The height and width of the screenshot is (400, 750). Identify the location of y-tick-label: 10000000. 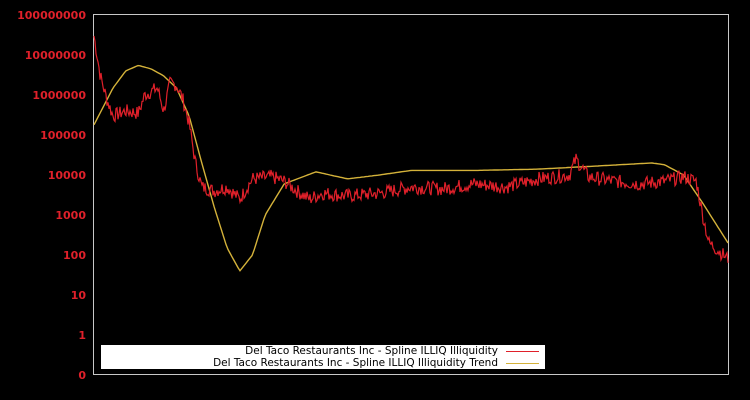
(56, 55).